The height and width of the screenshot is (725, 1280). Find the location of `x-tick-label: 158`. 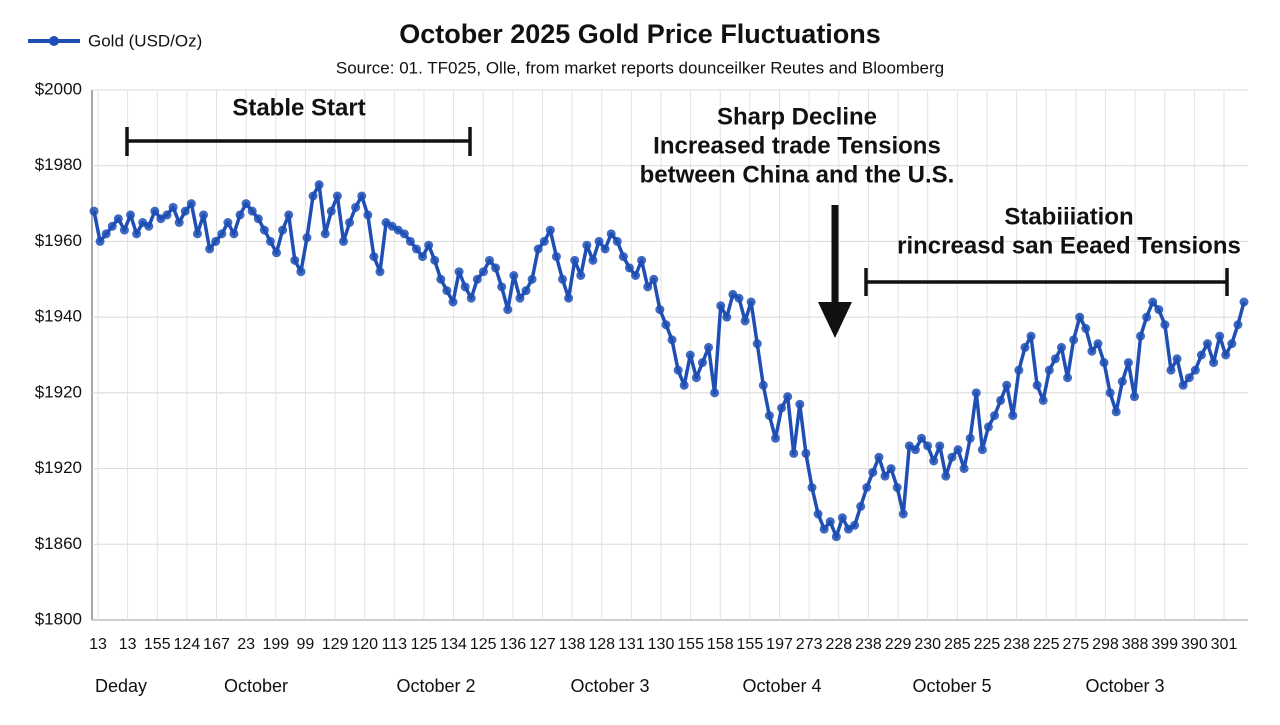

x-tick-label: 158 is located at coordinates (720, 644).